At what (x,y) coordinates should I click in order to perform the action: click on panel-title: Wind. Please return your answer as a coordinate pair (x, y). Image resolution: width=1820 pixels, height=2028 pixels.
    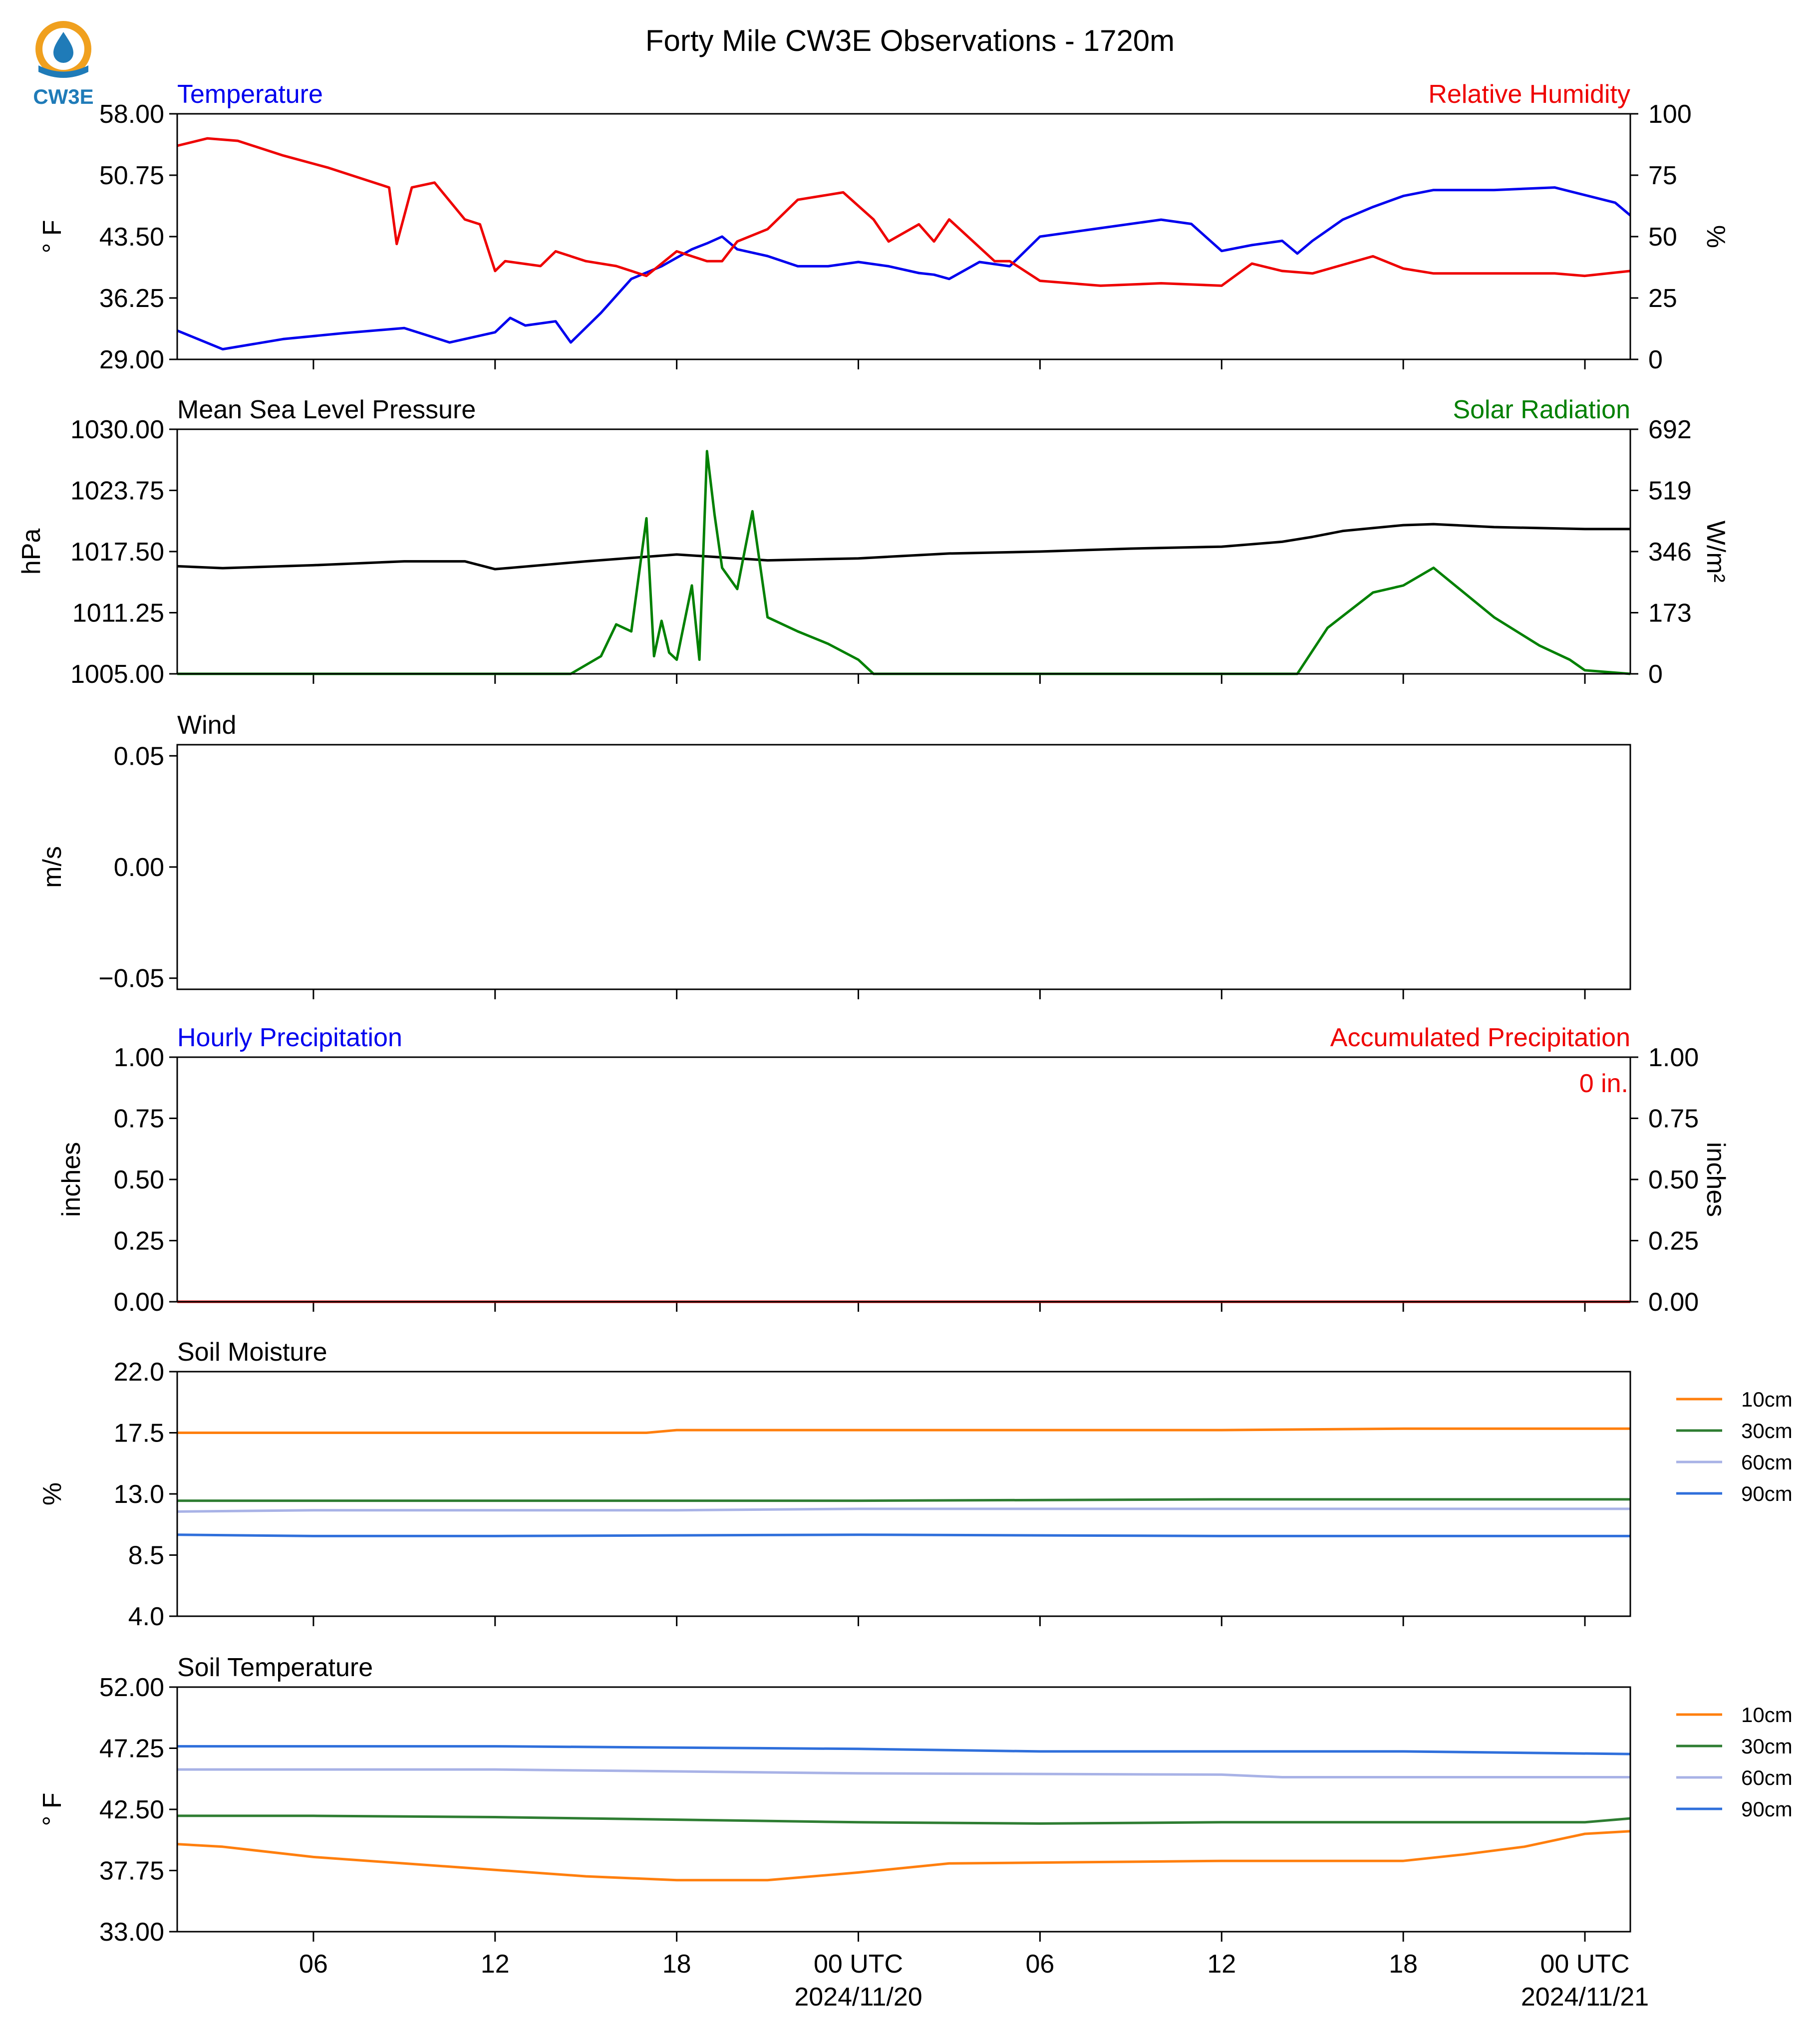
    Looking at the image, I should click on (206, 725).